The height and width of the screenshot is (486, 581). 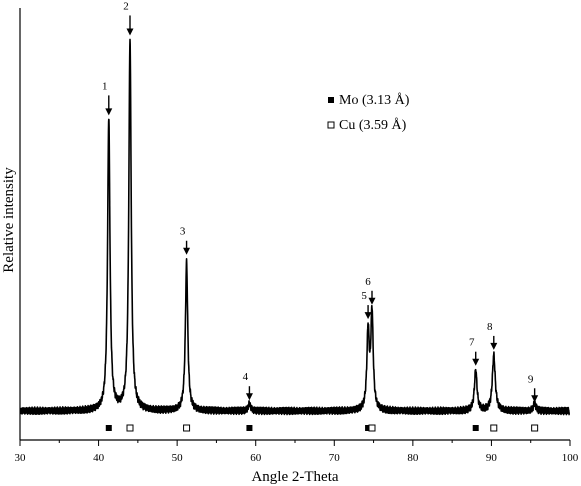 What do you see at coordinates (492, 458) in the screenshot?
I see `x-tick-label: 90` at bounding box center [492, 458].